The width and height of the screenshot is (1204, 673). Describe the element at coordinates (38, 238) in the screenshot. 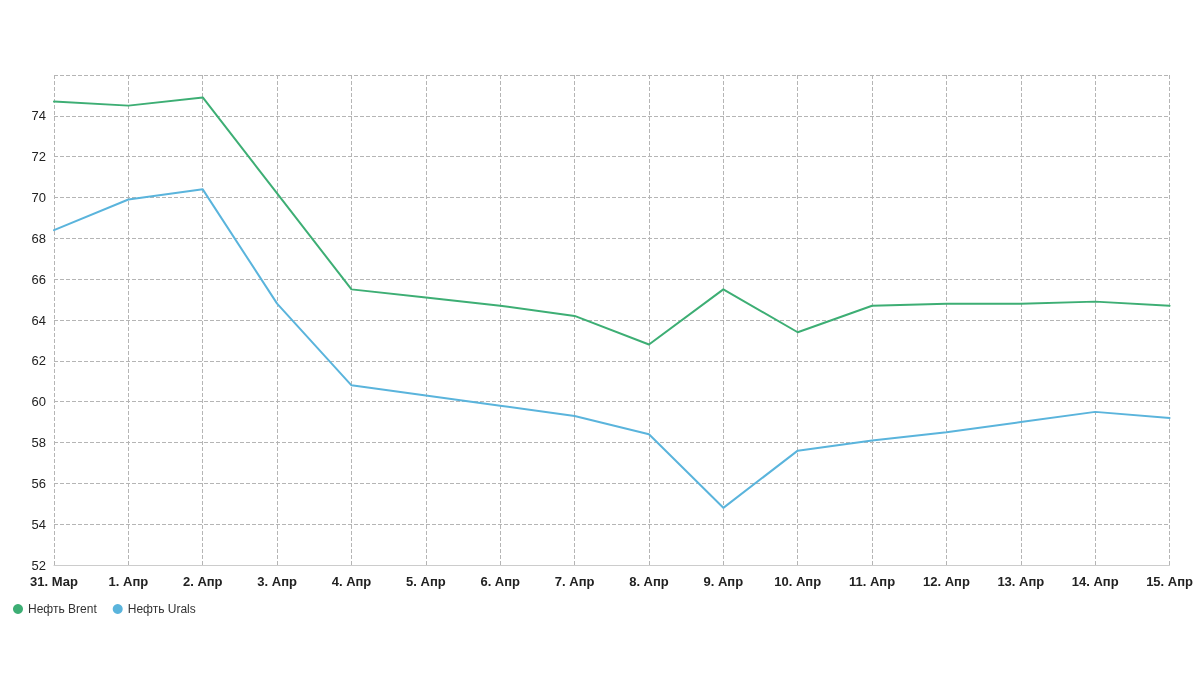

I see `y-tick-label: 68` at that location.